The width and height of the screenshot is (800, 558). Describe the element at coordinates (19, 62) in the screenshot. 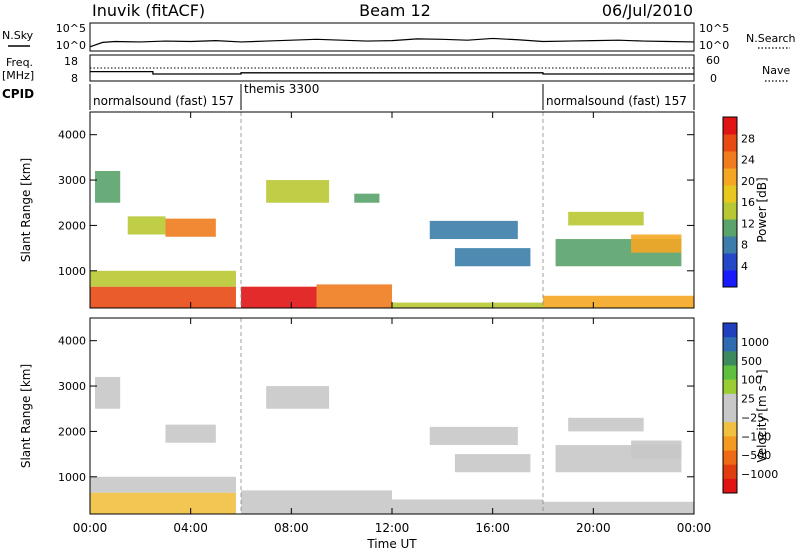

I see `freq-label: Freq.` at that location.